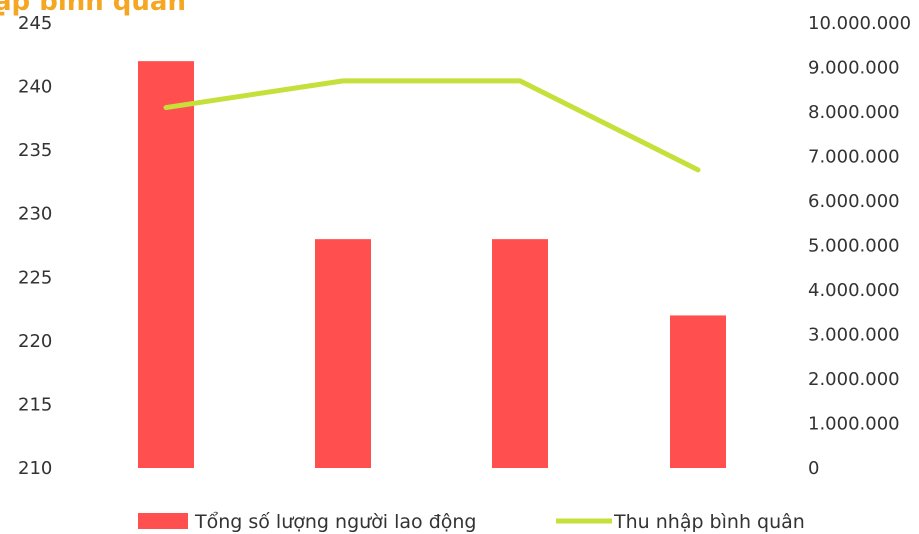 The image size is (919, 534). I want to click on legend-swatch-bar, so click(163, 521).